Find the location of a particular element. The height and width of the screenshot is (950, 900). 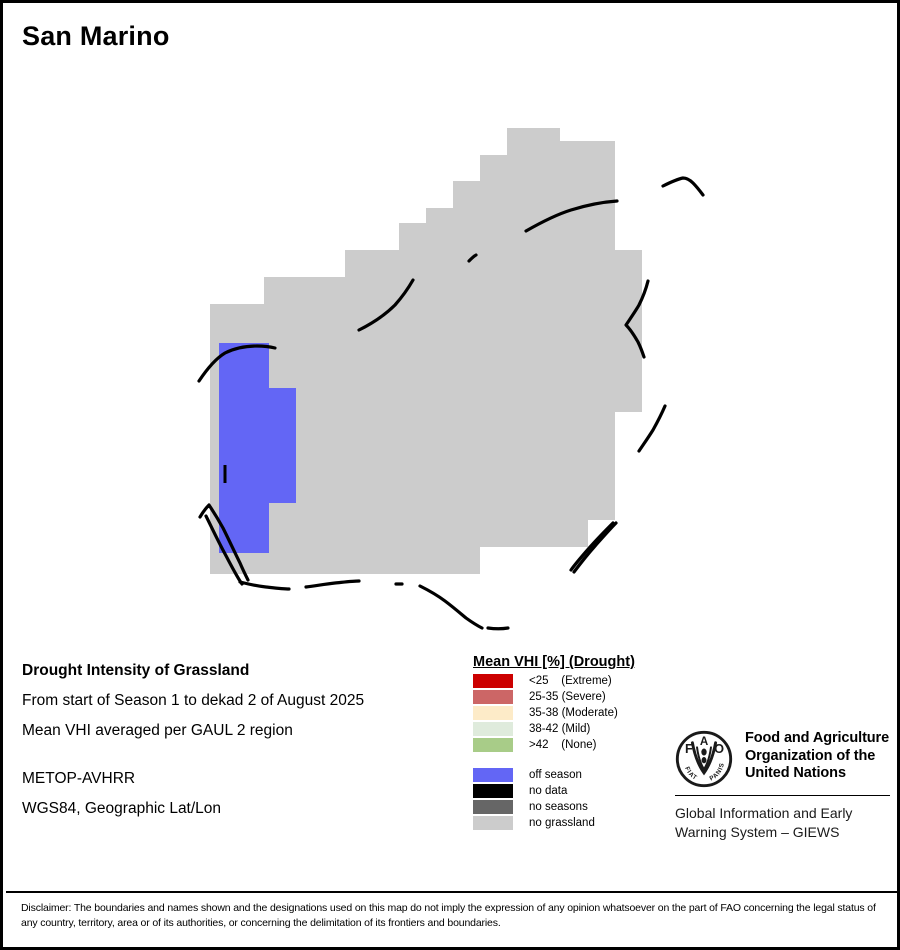

legend-row-extreme: <25 (Extreme) is located at coordinates (573, 681).